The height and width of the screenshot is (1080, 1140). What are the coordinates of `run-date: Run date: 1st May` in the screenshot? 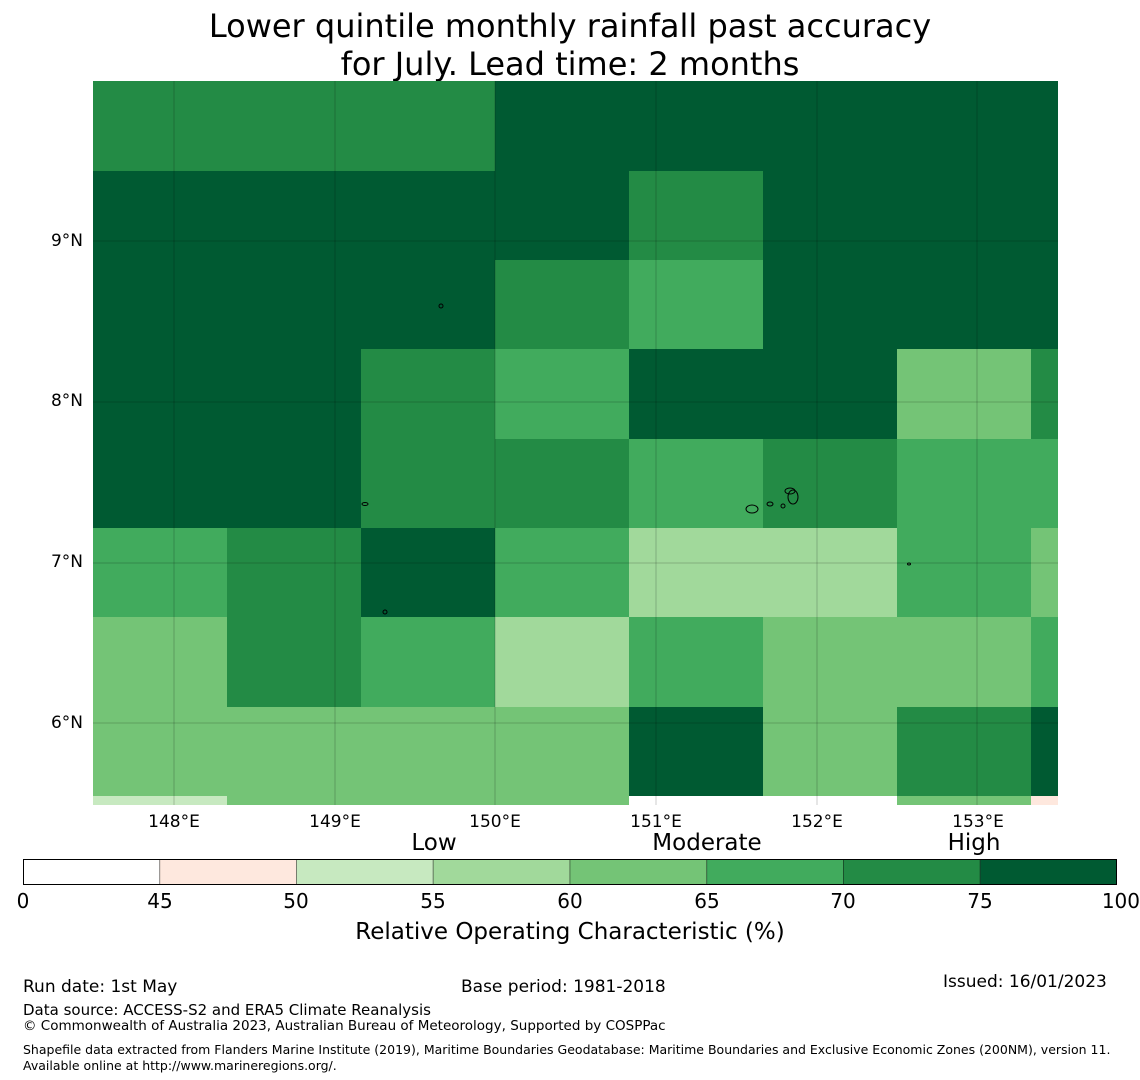 It's located at (100, 987).